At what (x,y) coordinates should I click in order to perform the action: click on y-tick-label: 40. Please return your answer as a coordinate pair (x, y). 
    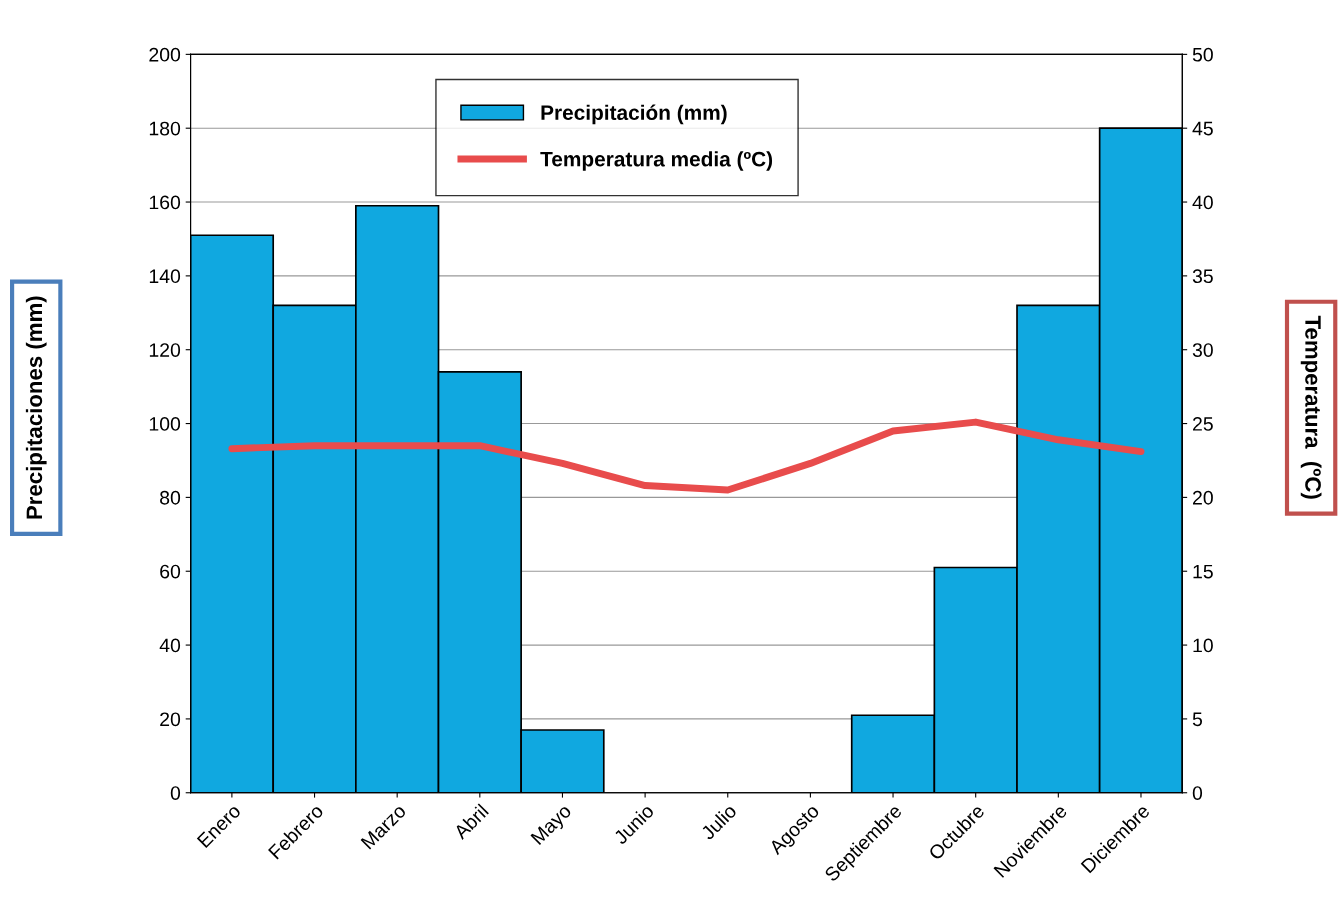
    Looking at the image, I should click on (170, 645).